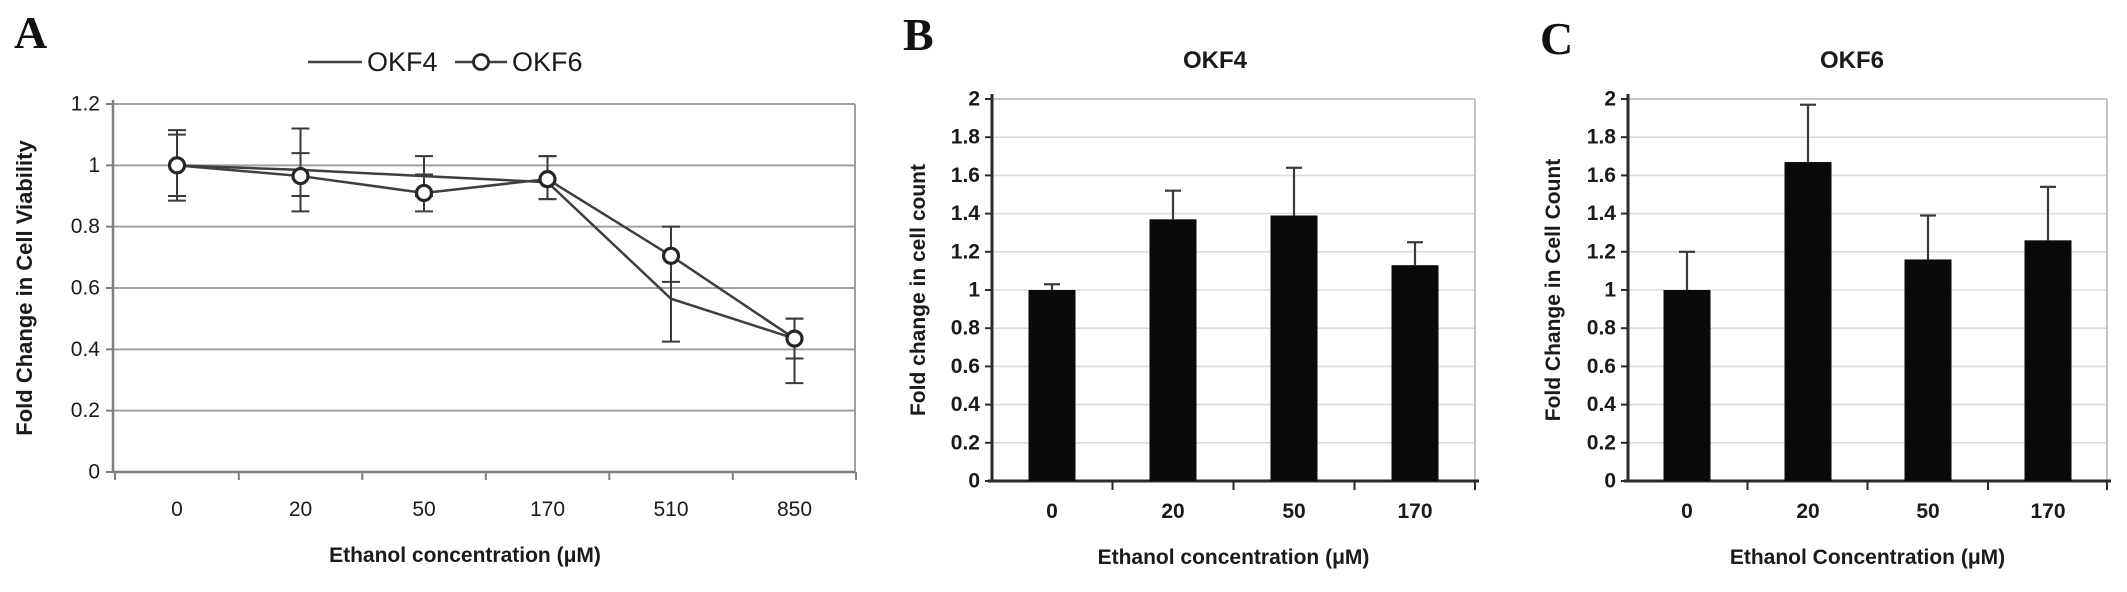 The image size is (2127, 592). What do you see at coordinates (794, 509) in the screenshot?
I see `x-tick-label: 850` at bounding box center [794, 509].